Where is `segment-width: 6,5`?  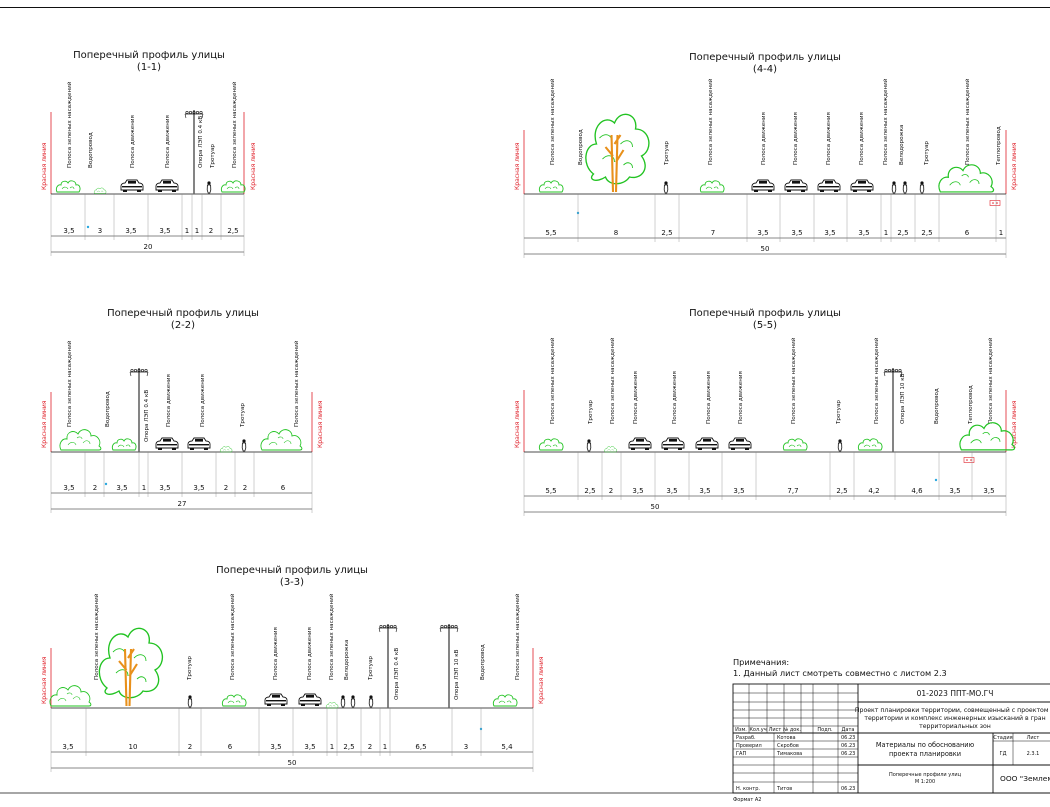 segment-width: 6,5 is located at coordinates (420, 747).